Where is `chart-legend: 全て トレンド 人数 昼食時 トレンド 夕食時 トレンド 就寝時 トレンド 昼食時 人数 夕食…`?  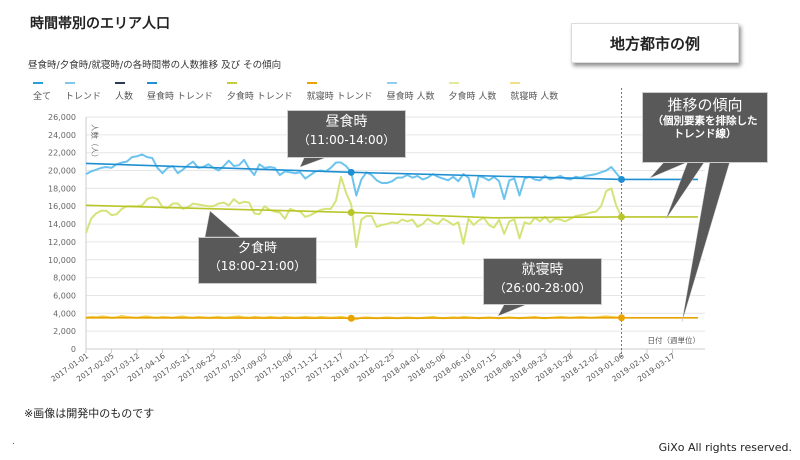 chart-legend: 全て トレンド 人数 昼食時 トレンド 夕食時 トレンド 就寝時 トレンド 昼食時 人数 夕食… is located at coordinates (302, 92).